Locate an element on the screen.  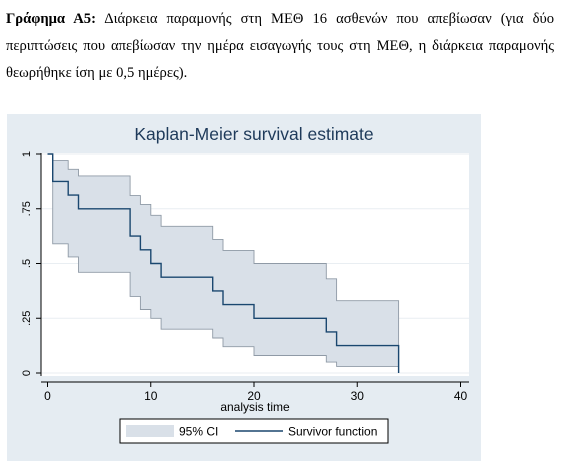
y-tick-label: 0 is located at coordinates (27, 373).